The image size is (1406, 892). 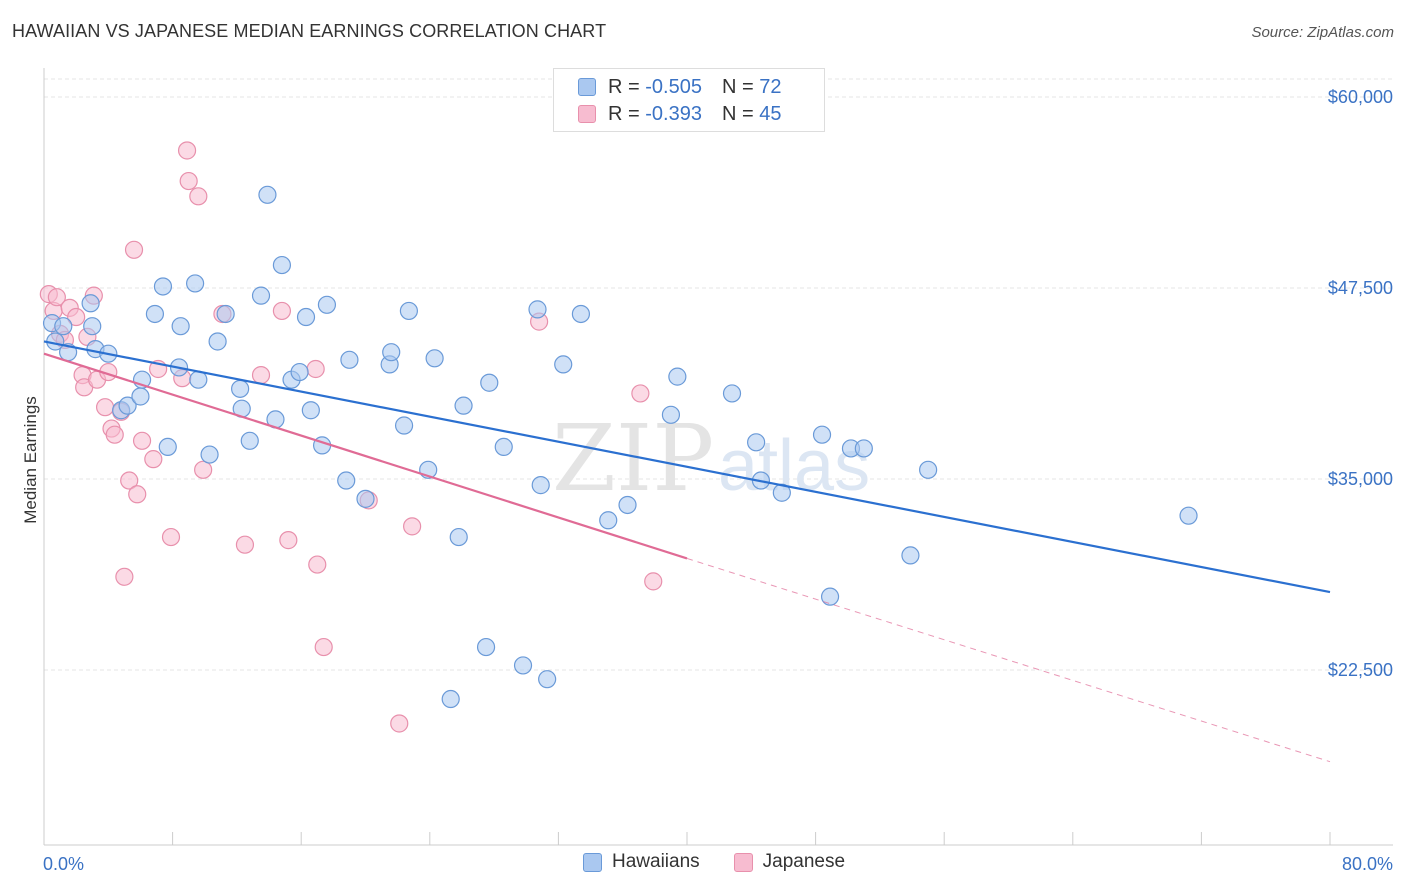 What do you see at coordinates (804, 861) in the screenshot?
I see `legend-label-japanese: Japanese` at bounding box center [804, 861].